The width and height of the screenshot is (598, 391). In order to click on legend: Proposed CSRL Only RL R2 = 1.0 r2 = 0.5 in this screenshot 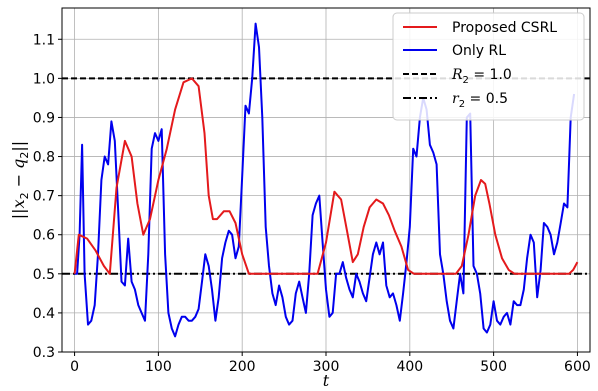, I will do `click(488, 66)`.